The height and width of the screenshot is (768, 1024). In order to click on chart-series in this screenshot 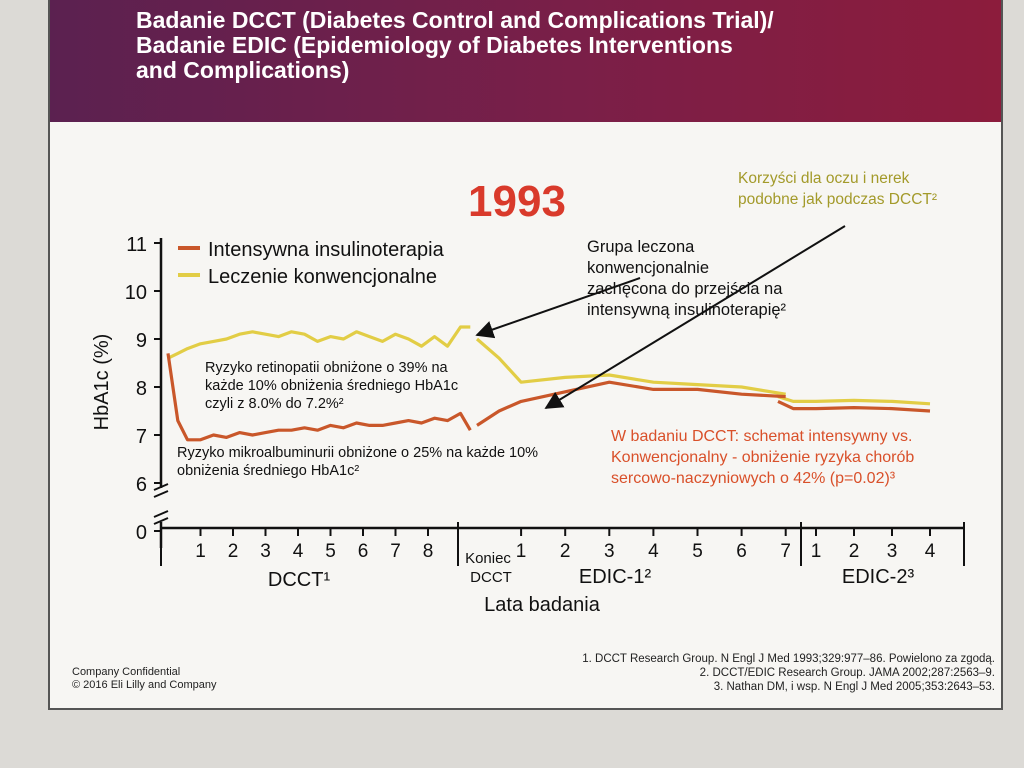, I will do `click(548, 383)`.